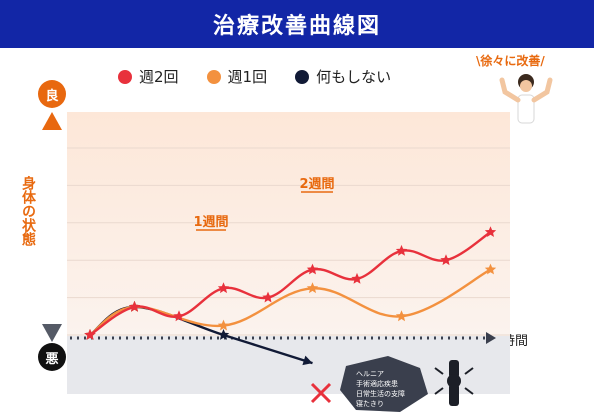 This screenshot has width=594, height=420. Describe the element at coordinates (454, 383) in the screenshot. I see `knee-joint-icon` at that location.